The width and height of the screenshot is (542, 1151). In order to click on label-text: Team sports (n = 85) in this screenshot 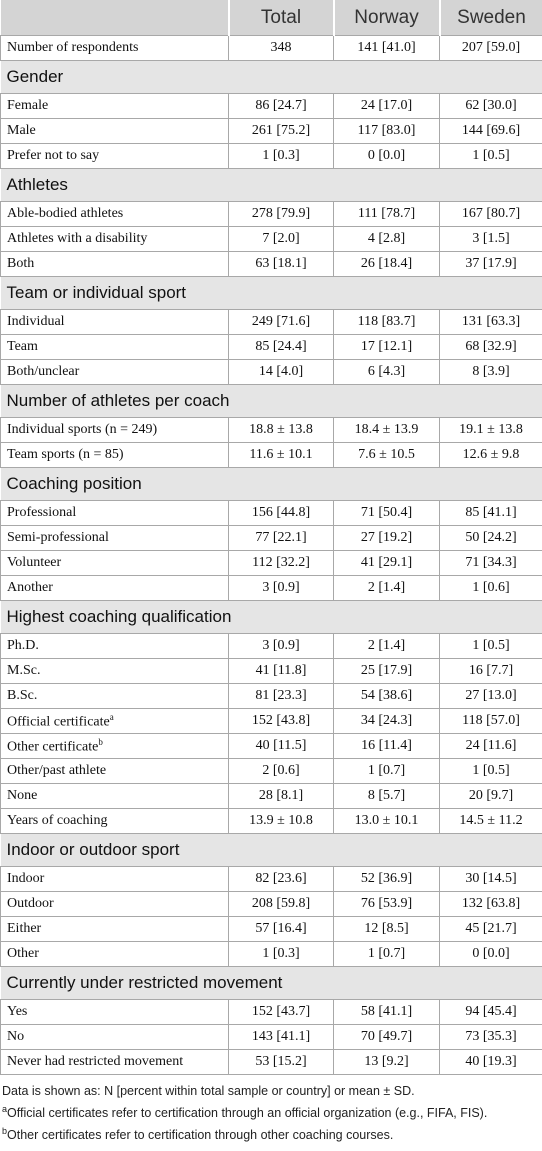, I will do `click(65, 454)`.